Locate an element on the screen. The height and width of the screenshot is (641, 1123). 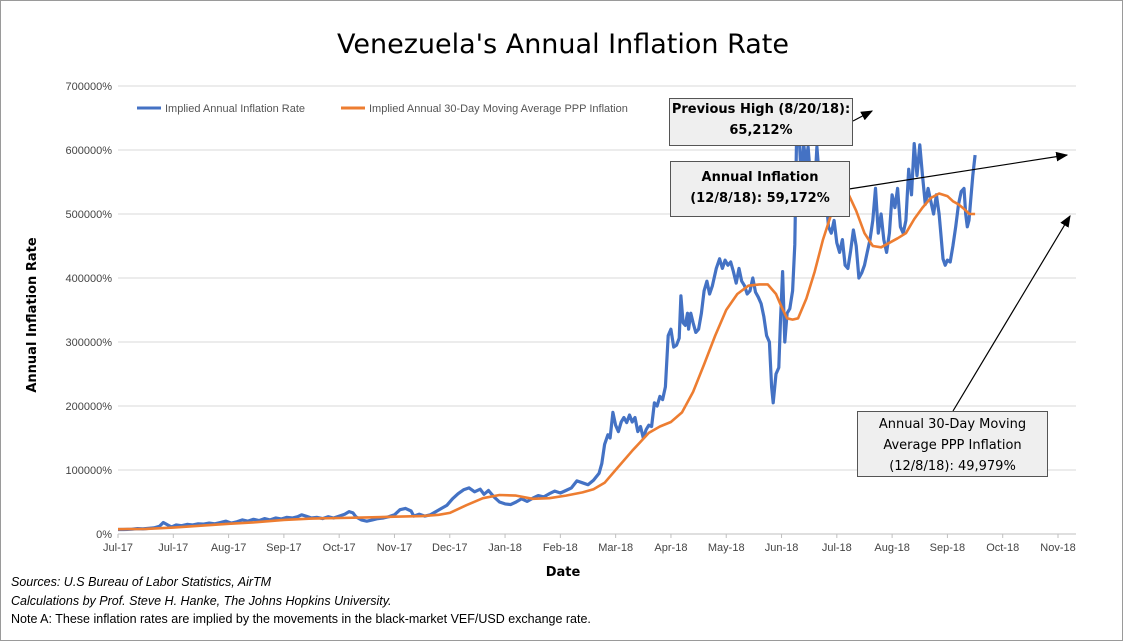
arrow-previous-high is located at coordinates (863, 116).